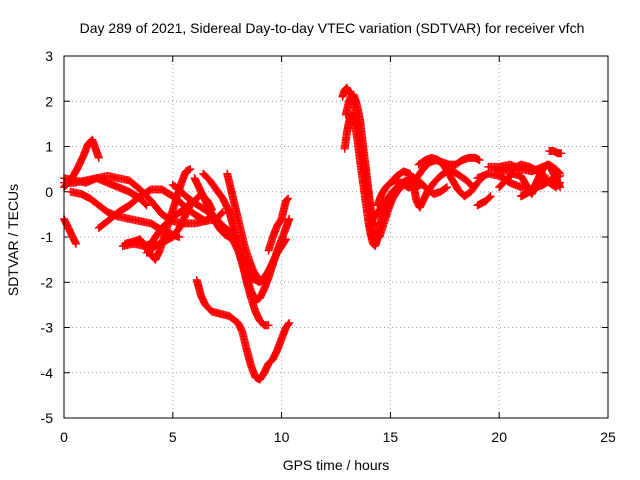 The width and height of the screenshot is (640, 480). I want to click on x-tick-label: 25, so click(608, 437).